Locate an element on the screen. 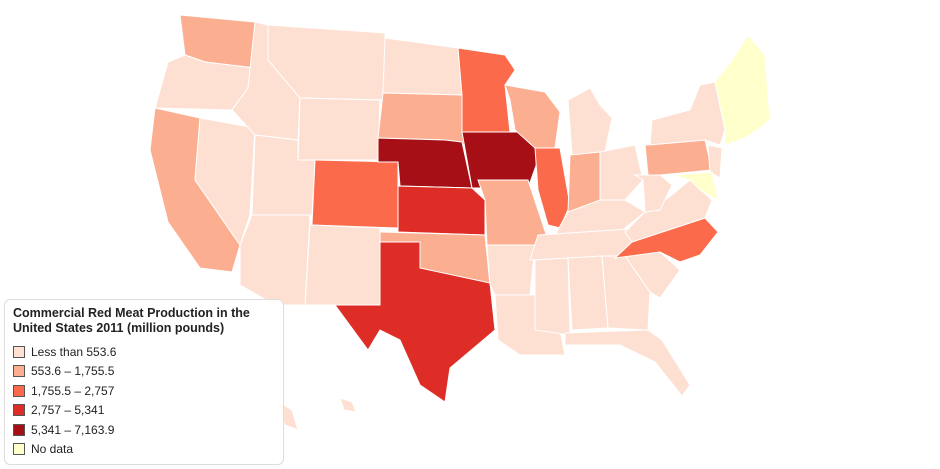 The width and height of the screenshot is (940, 469). legend-item: 2,757 – 5,341 is located at coordinates (144, 411).